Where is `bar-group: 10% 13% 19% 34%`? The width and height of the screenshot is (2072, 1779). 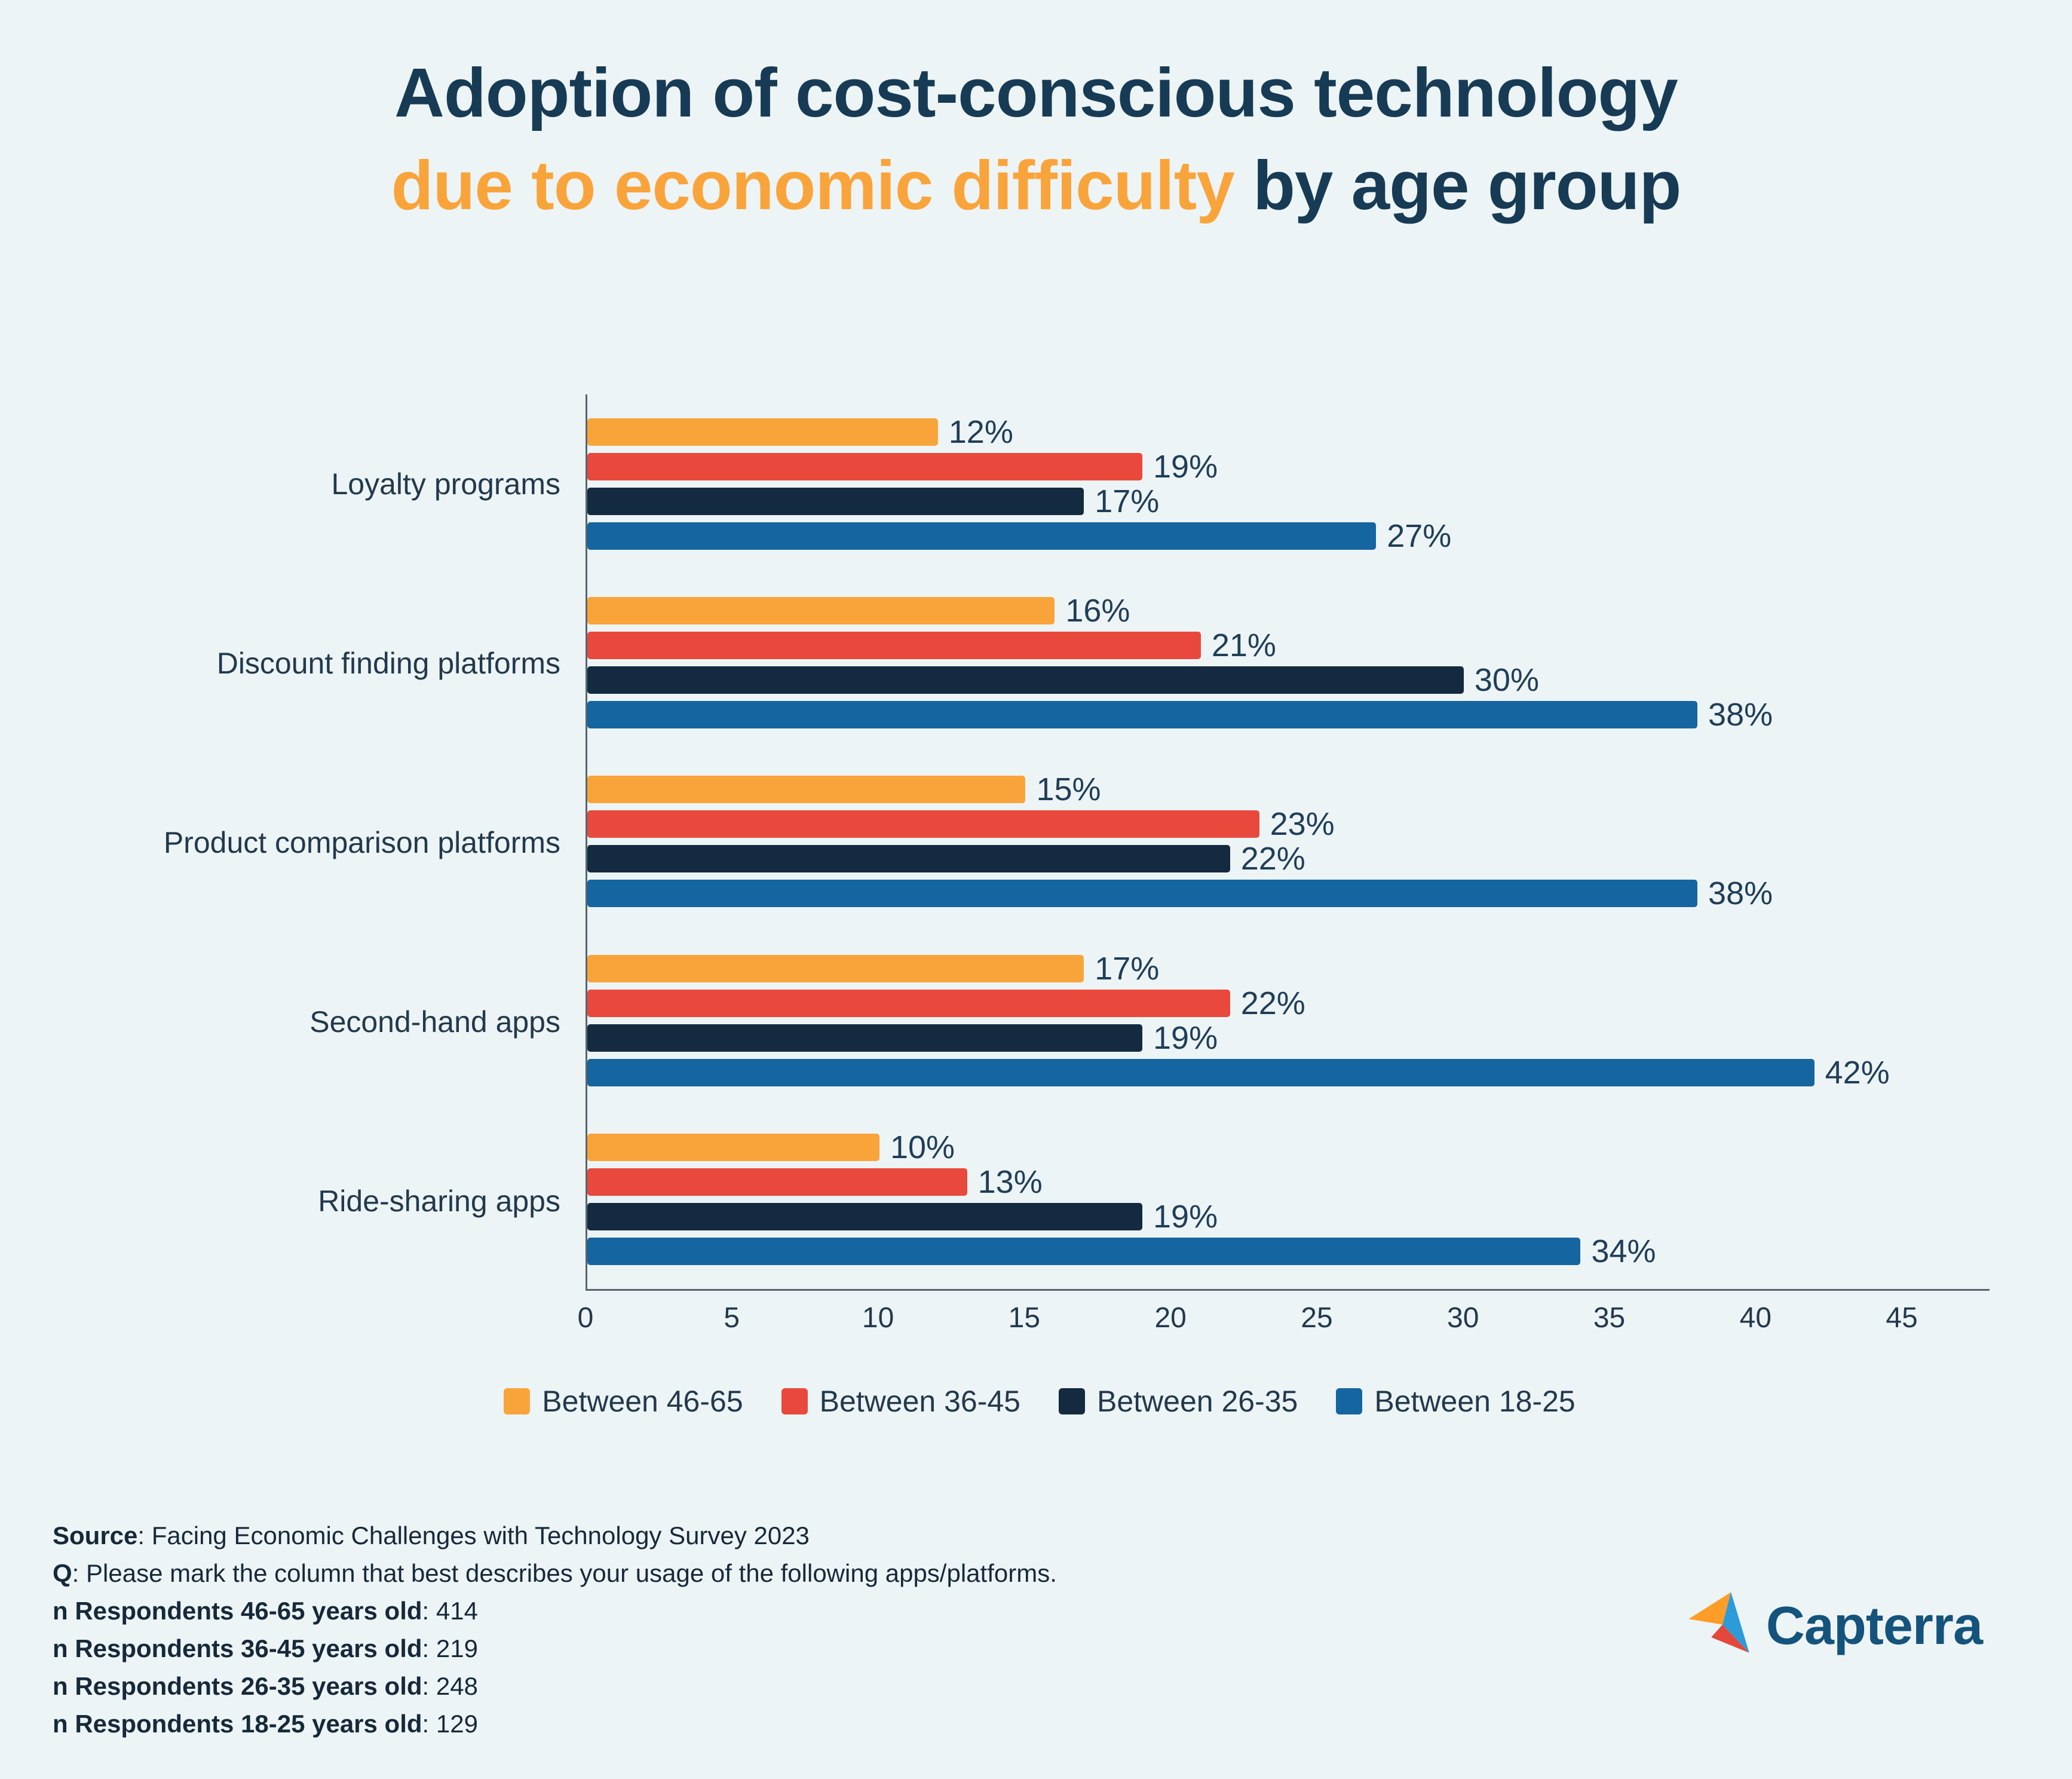
bar-group: 10% 13% 19% 34% is located at coordinates (1288, 1199).